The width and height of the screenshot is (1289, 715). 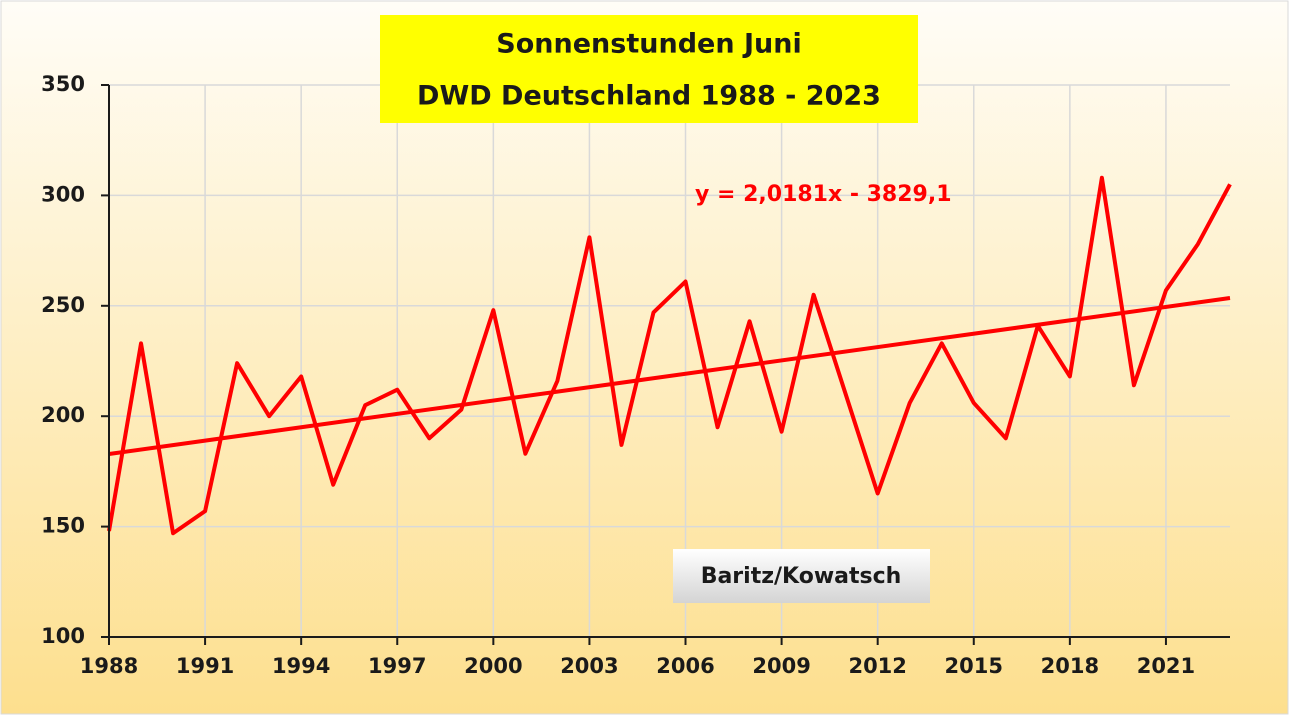 I want to click on y-tick-label: 200, so click(x=63, y=415).